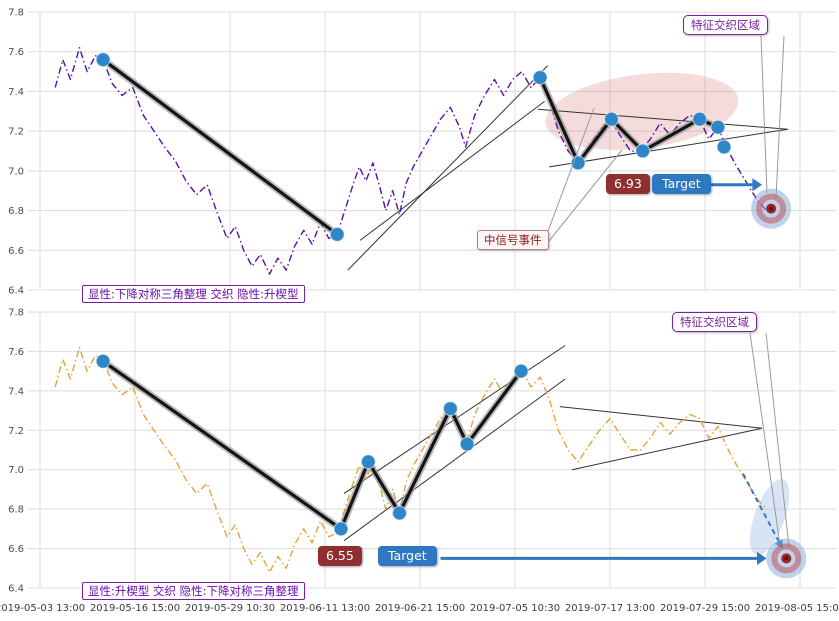 The width and height of the screenshot is (839, 621). I want to click on pattern-caption-top: 显性:下降对称三角整理 交织 隐性:升楔型, so click(193, 294).